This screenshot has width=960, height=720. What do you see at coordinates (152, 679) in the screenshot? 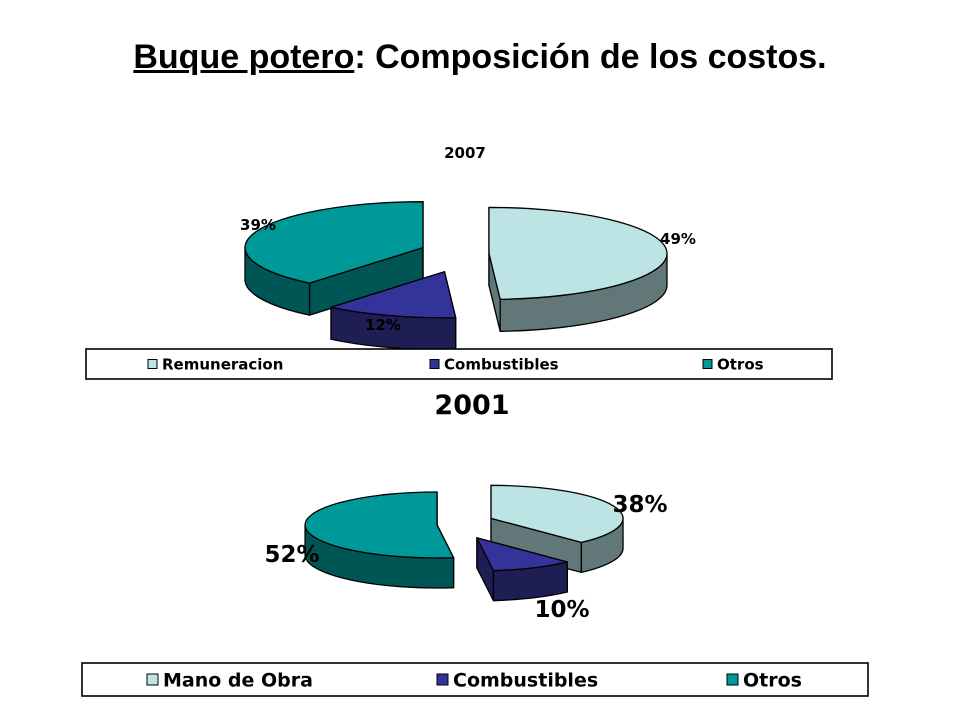
I see `chart-2001-legend-swatch-mano-de-obra` at bounding box center [152, 679].